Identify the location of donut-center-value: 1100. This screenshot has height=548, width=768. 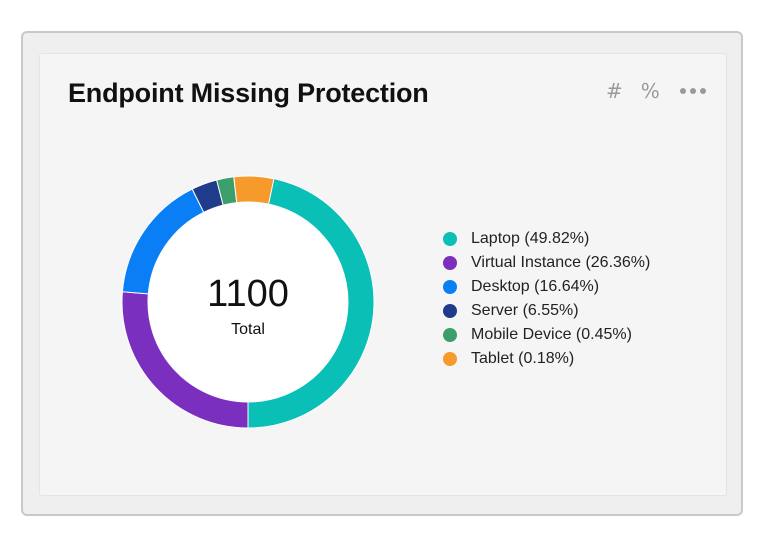
(248, 294).